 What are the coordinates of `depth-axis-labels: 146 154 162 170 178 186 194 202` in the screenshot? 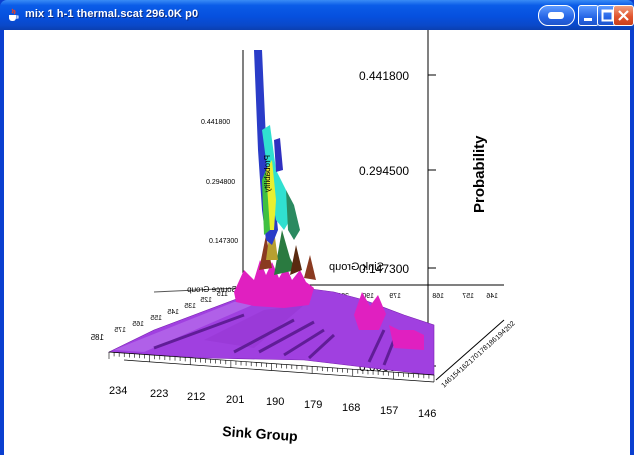 It's located at (478, 354).